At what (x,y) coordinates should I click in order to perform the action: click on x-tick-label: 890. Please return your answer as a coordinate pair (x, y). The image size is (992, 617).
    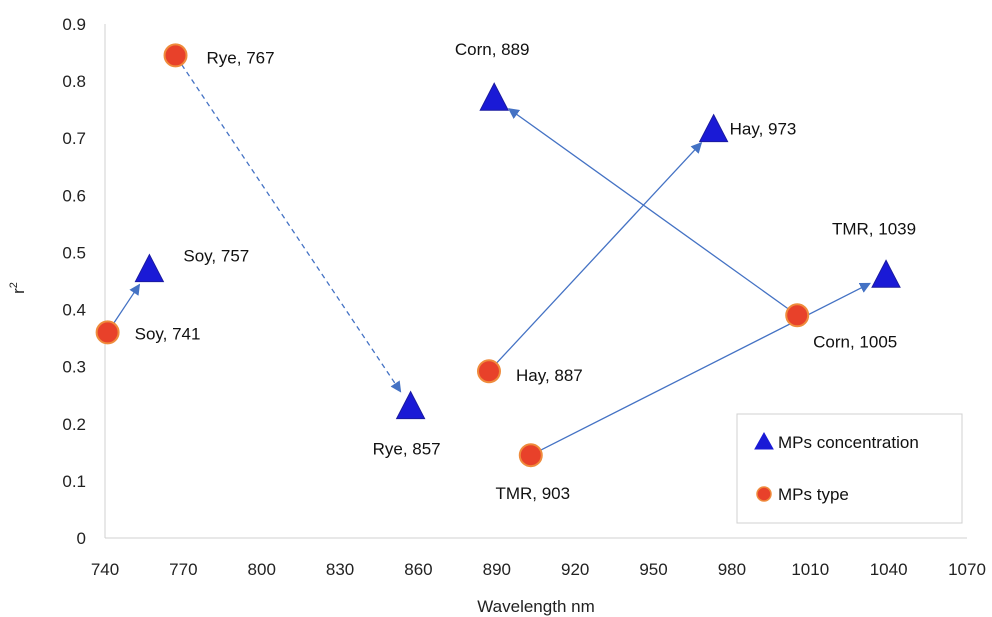
    Looking at the image, I should click on (497, 569).